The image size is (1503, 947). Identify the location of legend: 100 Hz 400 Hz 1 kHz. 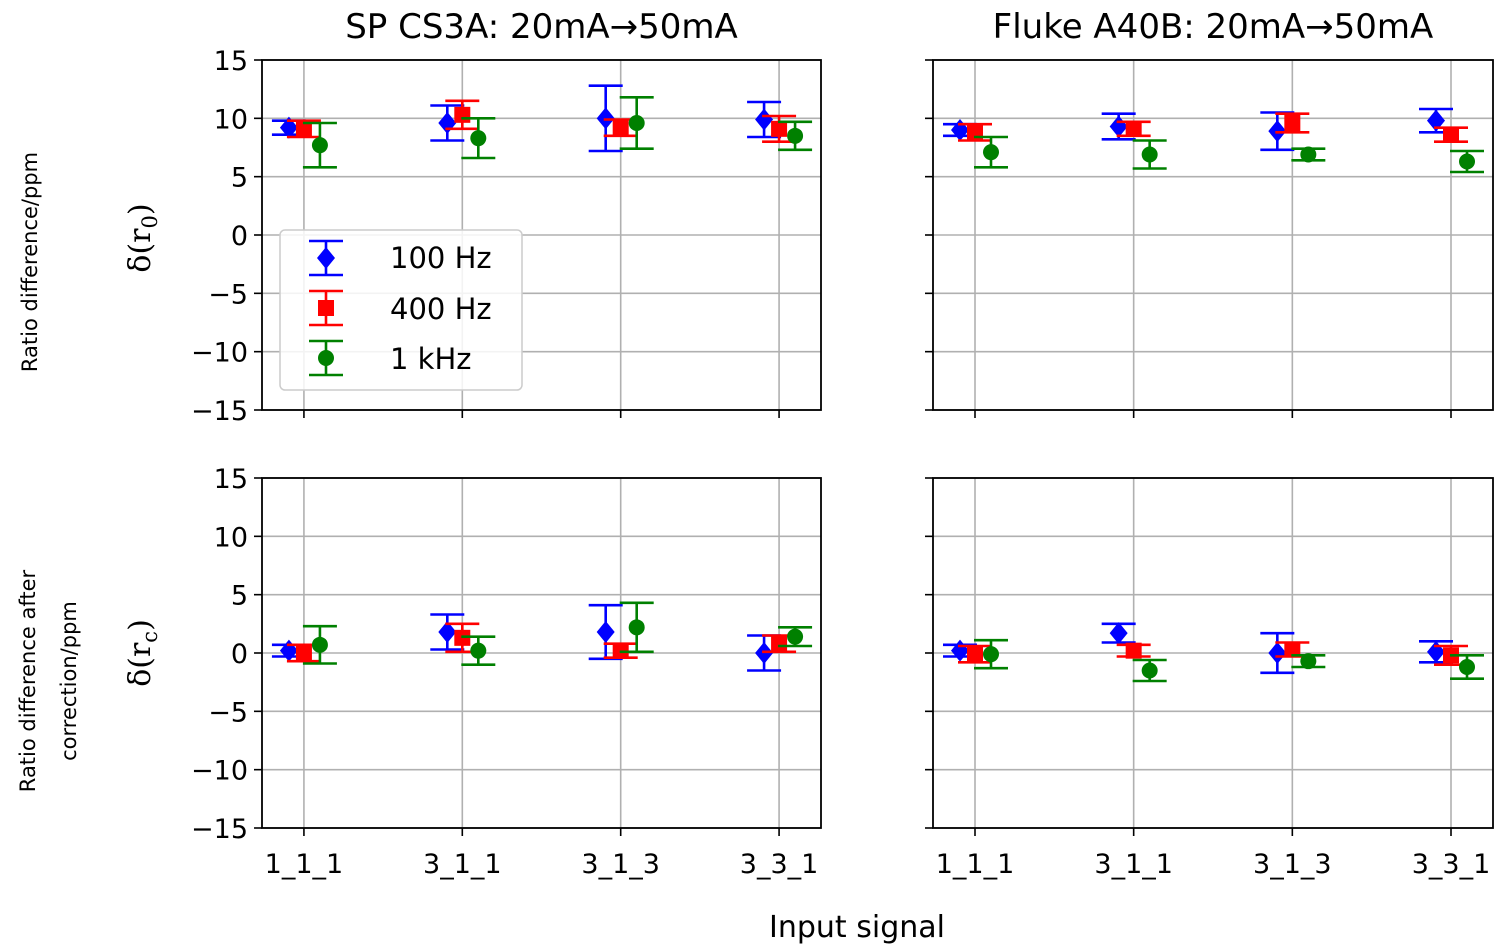
(401, 310).